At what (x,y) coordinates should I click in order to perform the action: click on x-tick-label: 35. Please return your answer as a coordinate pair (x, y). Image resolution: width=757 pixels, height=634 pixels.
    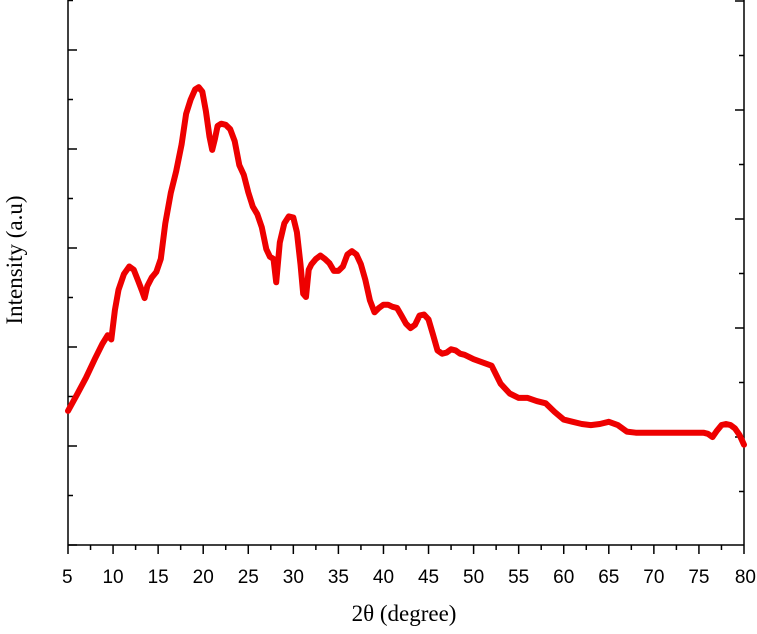
    Looking at the image, I should click on (338, 577).